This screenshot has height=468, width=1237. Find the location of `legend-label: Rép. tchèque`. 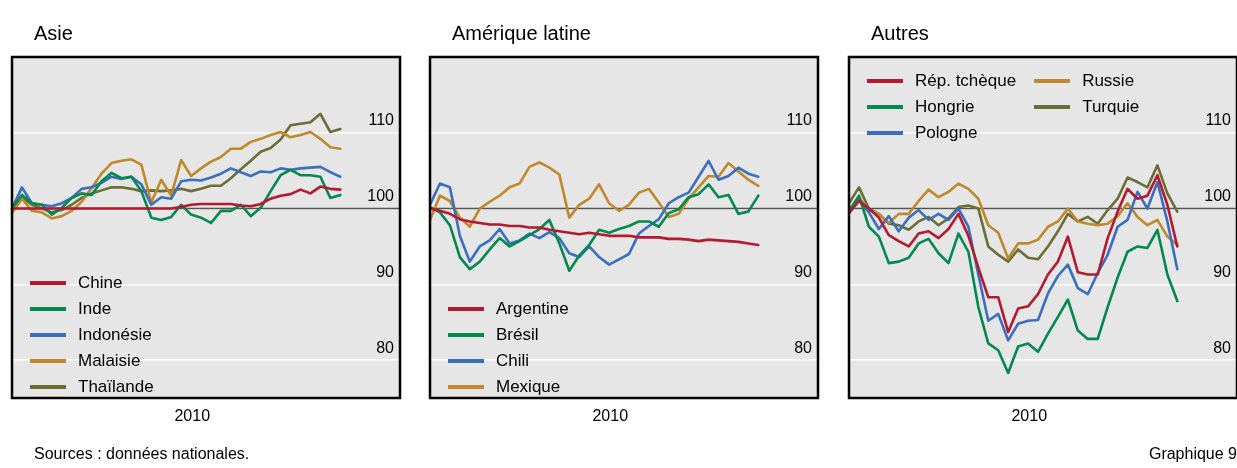

legend-label: Rép. tchèque is located at coordinates (966, 81).